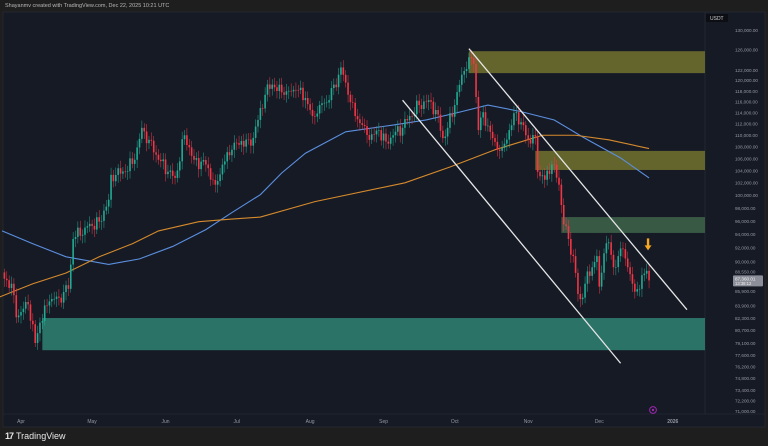 This screenshot has height=446, width=768. I want to click on time-axis: Apr May Jun Jul Aug Sep Oct Nov Dec 2026, so click(347, 422).